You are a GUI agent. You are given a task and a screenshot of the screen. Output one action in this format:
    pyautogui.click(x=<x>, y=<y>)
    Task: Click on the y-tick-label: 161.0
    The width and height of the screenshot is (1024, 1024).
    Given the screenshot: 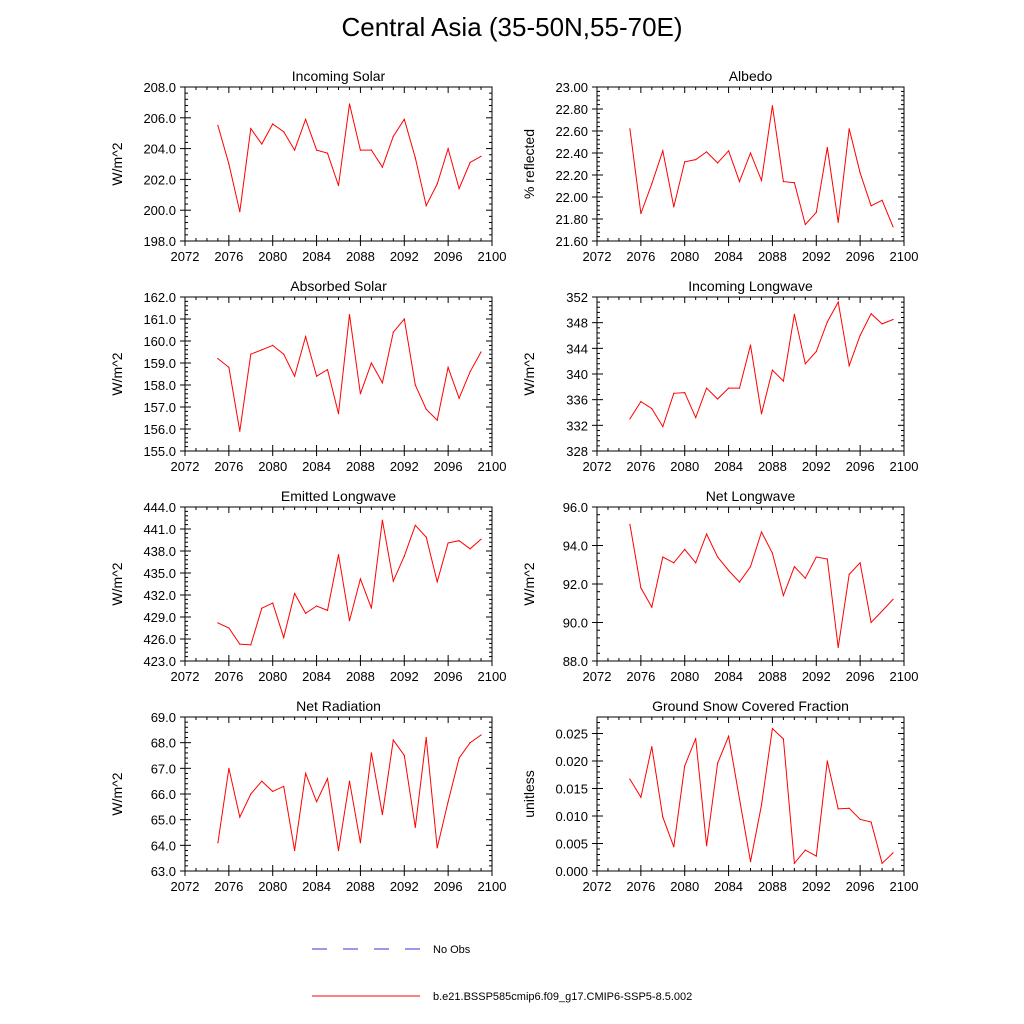 What is the action you would take?
    pyautogui.click(x=159, y=319)
    